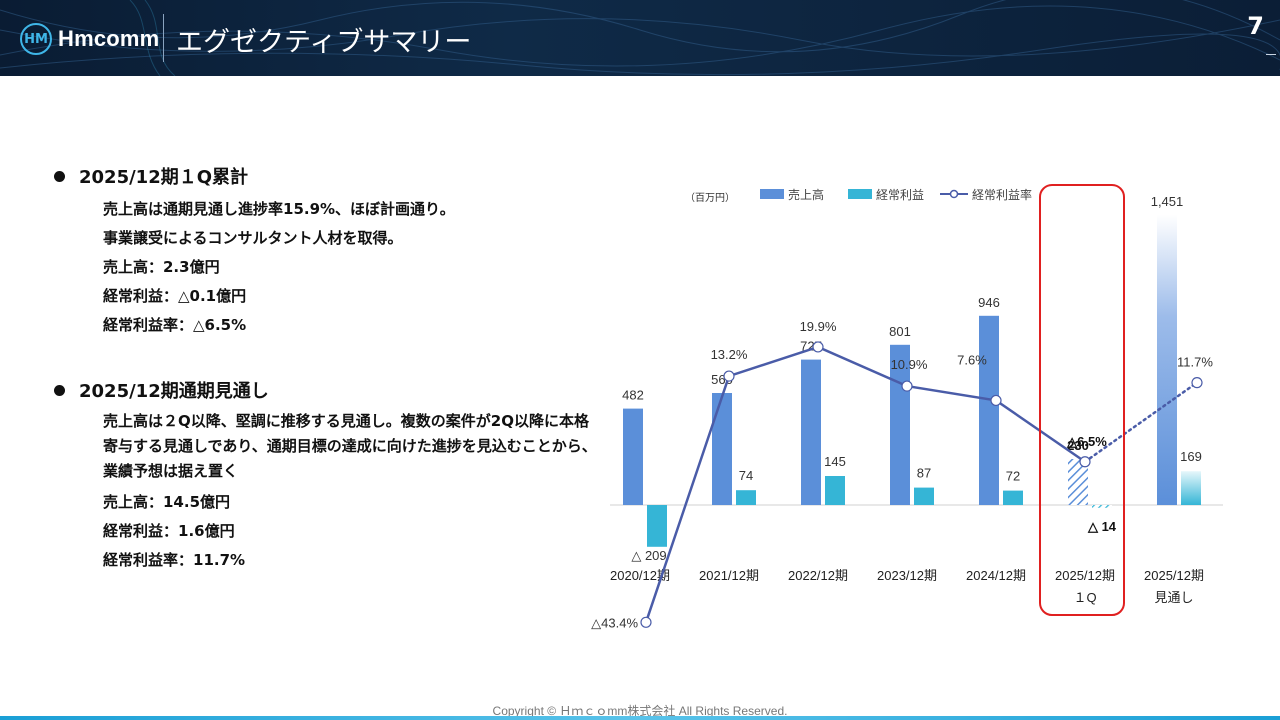 The width and height of the screenshot is (1280, 720). Describe the element at coordinates (1102, 526) in the screenshot. I see `data-label-profit: △ 14` at that location.